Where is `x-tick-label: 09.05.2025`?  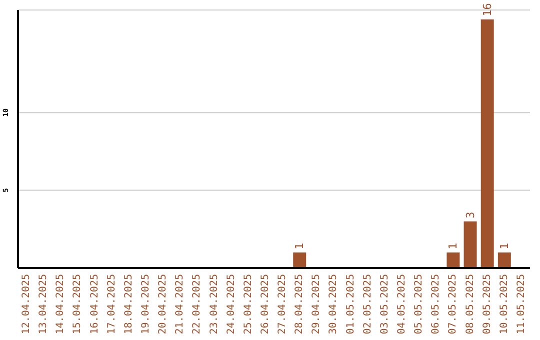 x-tick-label: 09.05.2025 is located at coordinates (487, 304).